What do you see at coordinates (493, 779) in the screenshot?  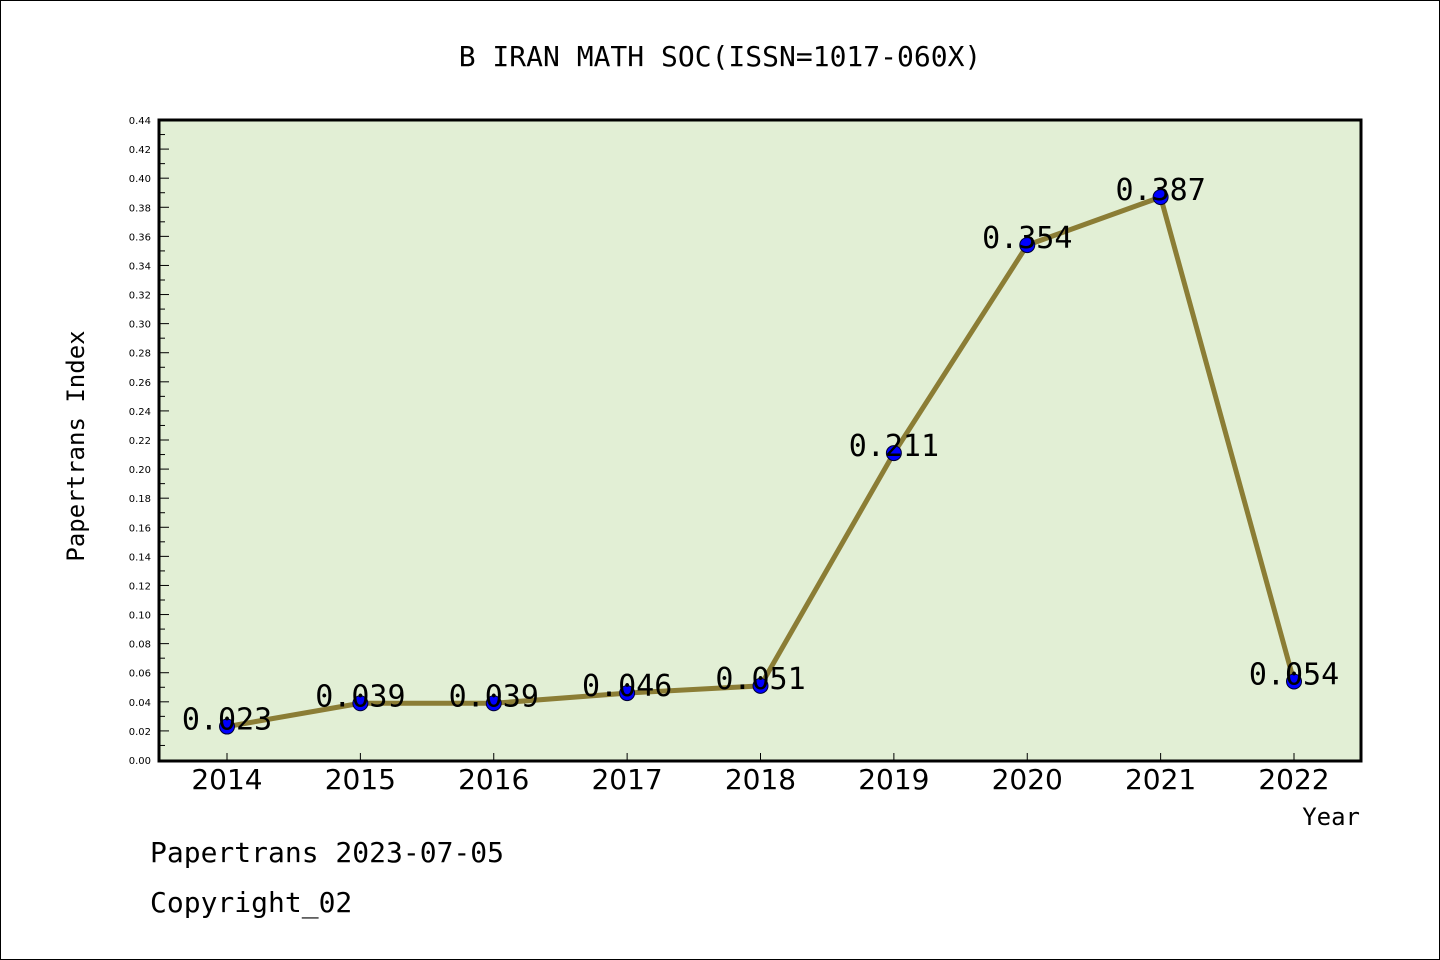 I see `x-tick-label: 2016` at bounding box center [493, 779].